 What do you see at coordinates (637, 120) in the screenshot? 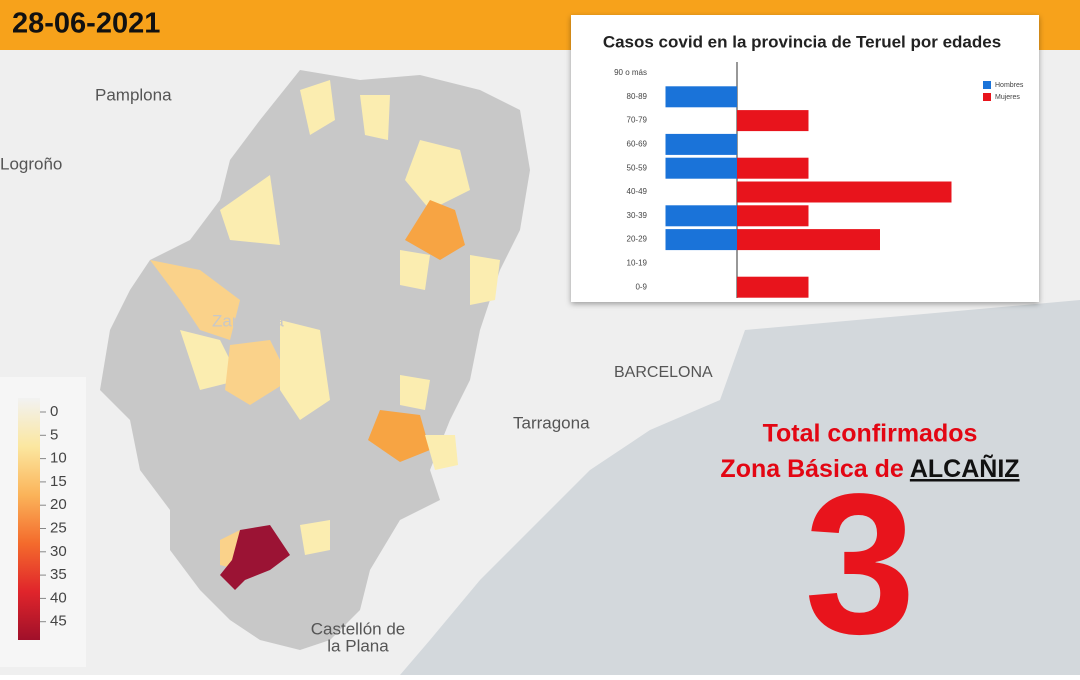
I see `y-tick-label: 70-79` at bounding box center [637, 120].